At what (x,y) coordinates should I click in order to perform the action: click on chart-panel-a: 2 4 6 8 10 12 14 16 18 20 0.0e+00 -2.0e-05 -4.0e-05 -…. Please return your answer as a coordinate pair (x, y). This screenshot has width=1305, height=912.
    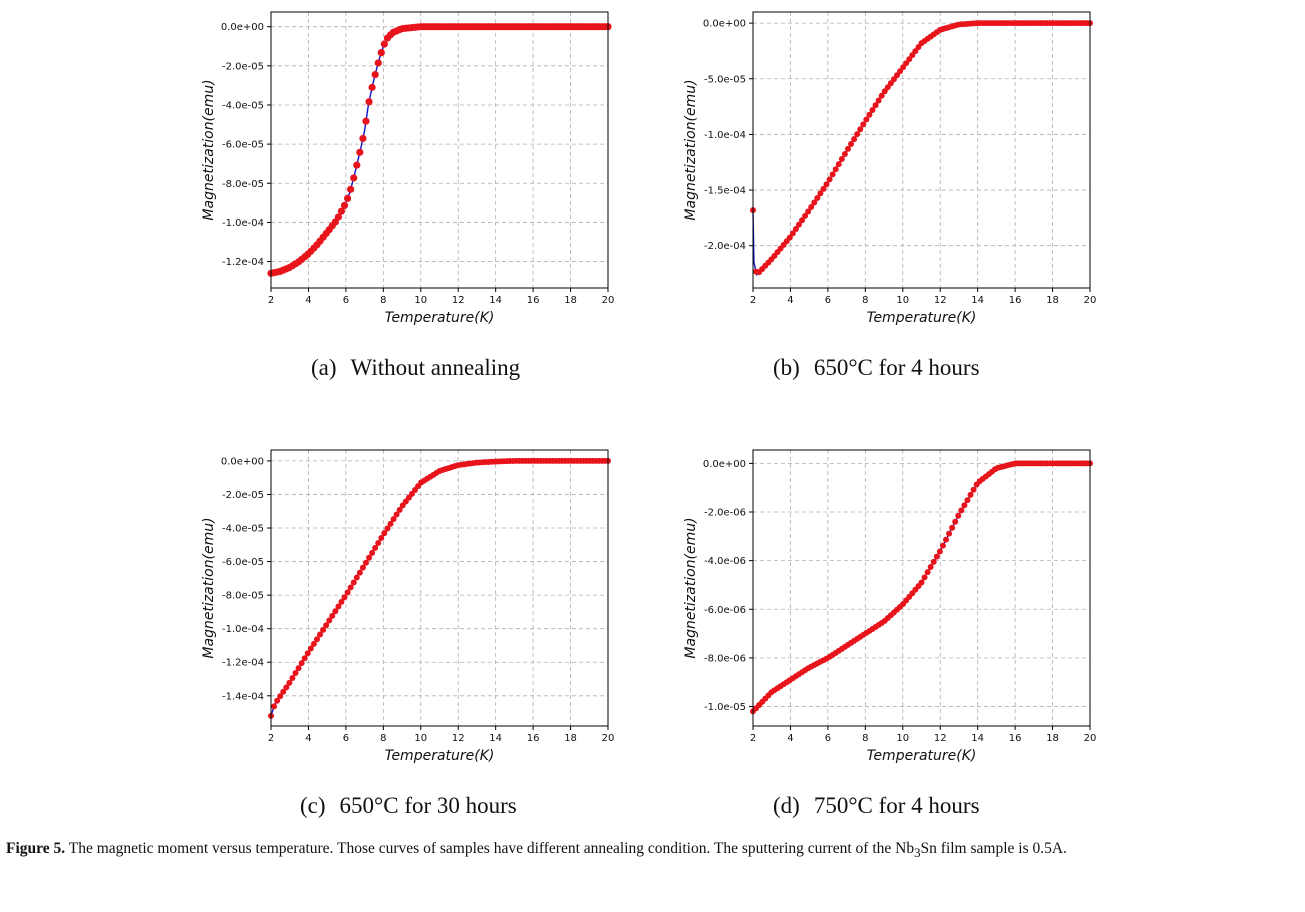
    Looking at the image, I should click on (435, 169).